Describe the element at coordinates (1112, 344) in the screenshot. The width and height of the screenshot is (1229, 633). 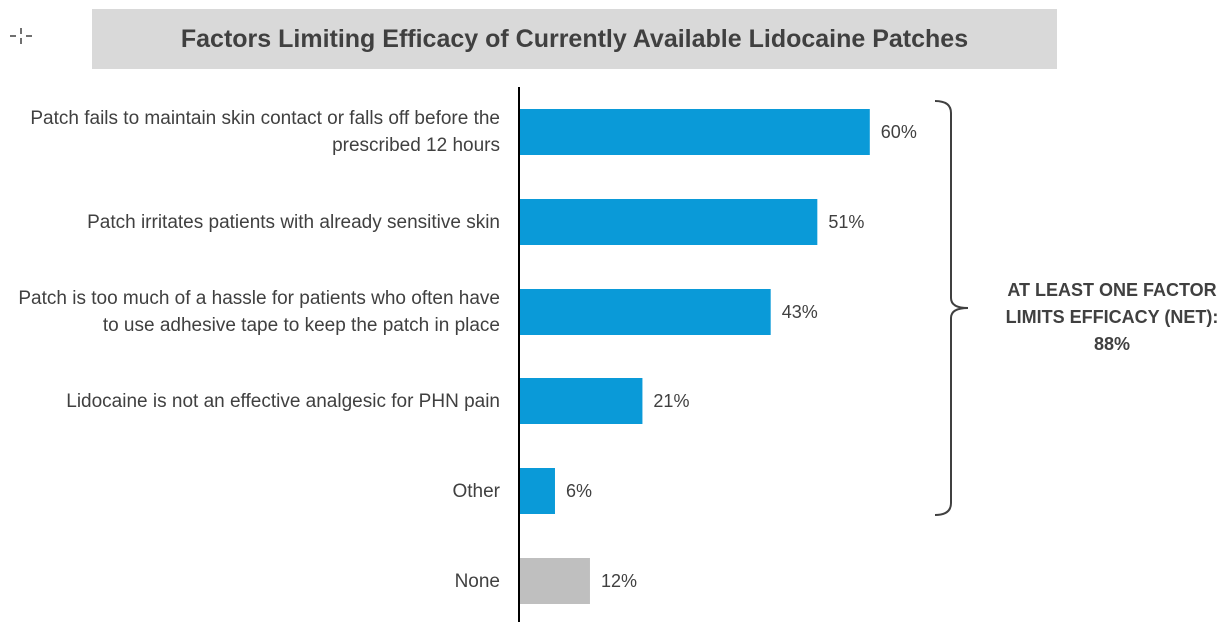
I see `net-line-3: 88%` at that location.